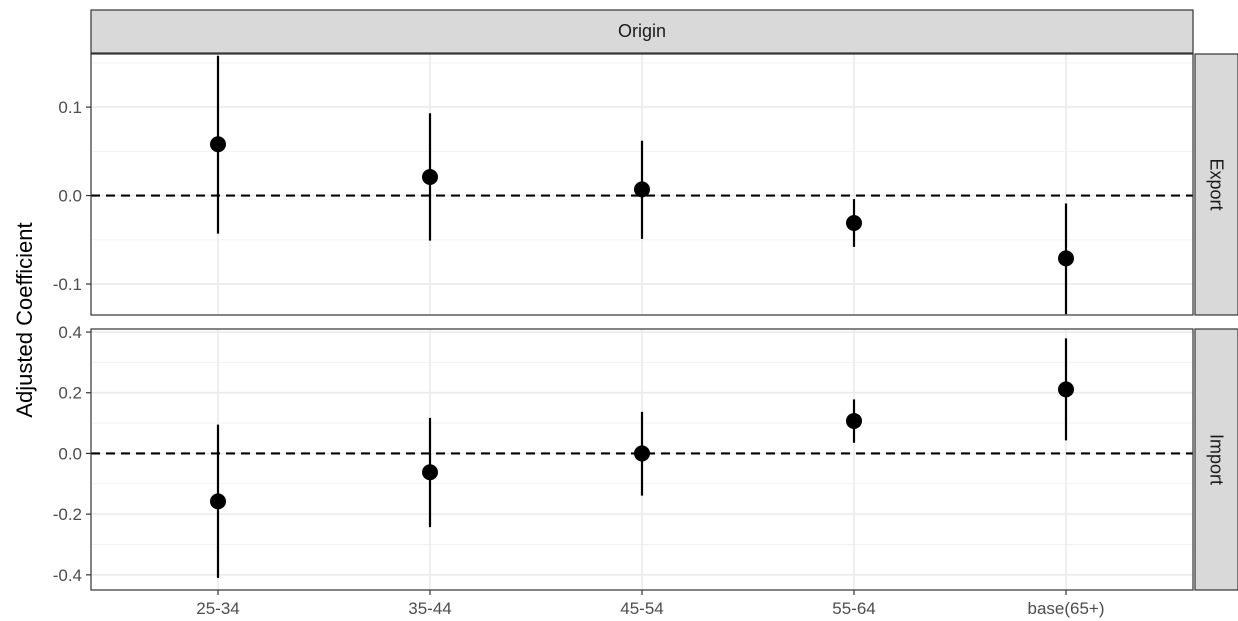 The image size is (1238, 621). What do you see at coordinates (217, 608) in the screenshot?
I see `x-tick-label: 25-34` at bounding box center [217, 608].